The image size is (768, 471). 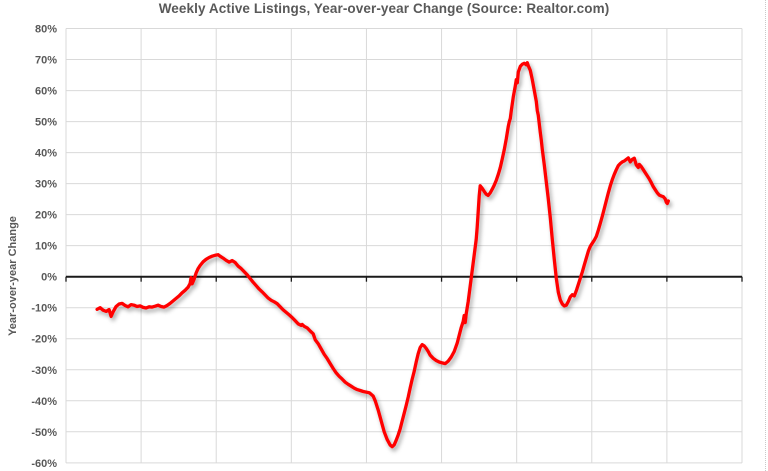 I want to click on y-tick-label: 40%, so click(x=46, y=154).